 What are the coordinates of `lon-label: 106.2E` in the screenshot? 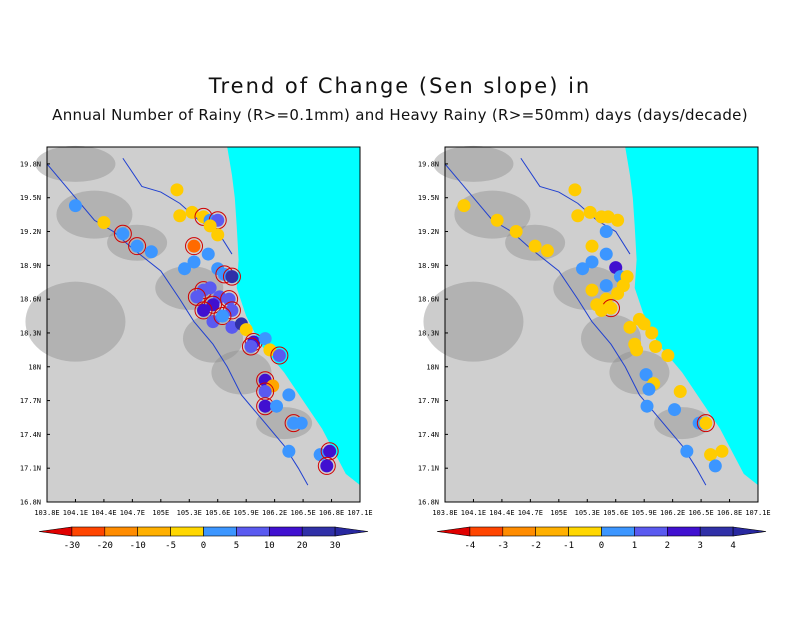 It's located at (274, 513).